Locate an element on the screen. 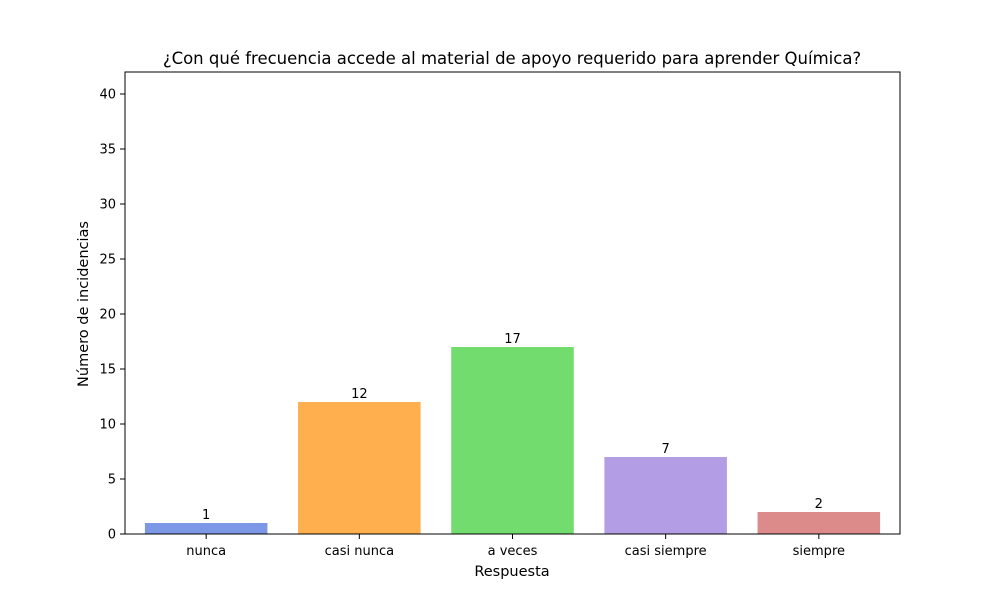 This screenshot has width=1000, height=600. x-tick-label: nunca is located at coordinates (206, 551).